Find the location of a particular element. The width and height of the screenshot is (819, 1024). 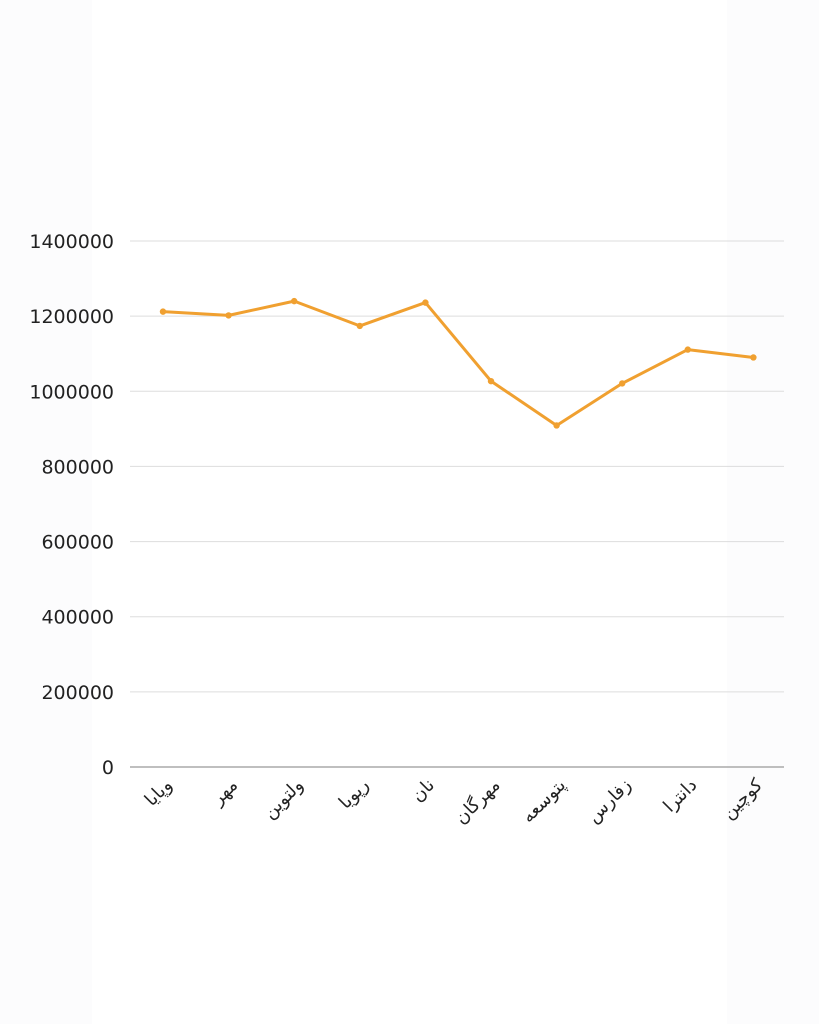

data-points is located at coordinates (458, 363).